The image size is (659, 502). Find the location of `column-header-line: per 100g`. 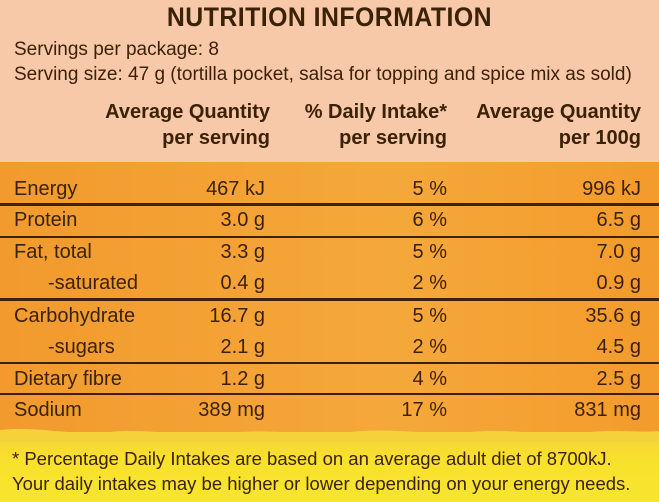

column-header-line: per 100g is located at coordinates (599, 138).